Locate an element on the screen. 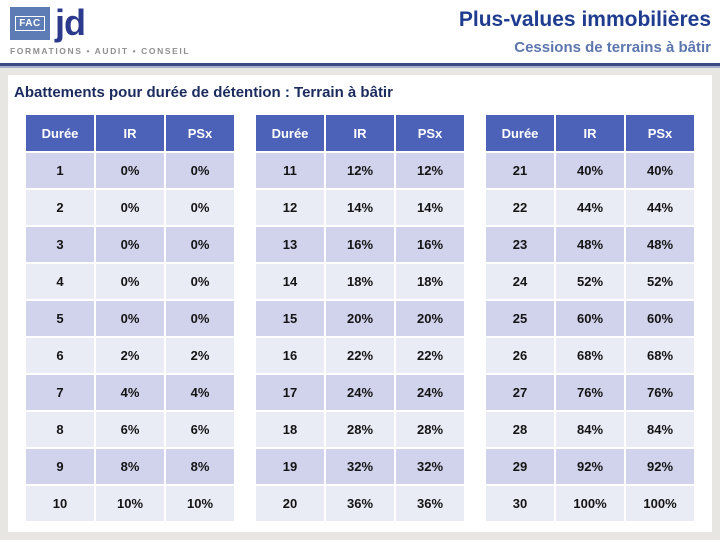 This screenshot has width=720, height=540. table-cell: 84% is located at coordinates (590, 429).